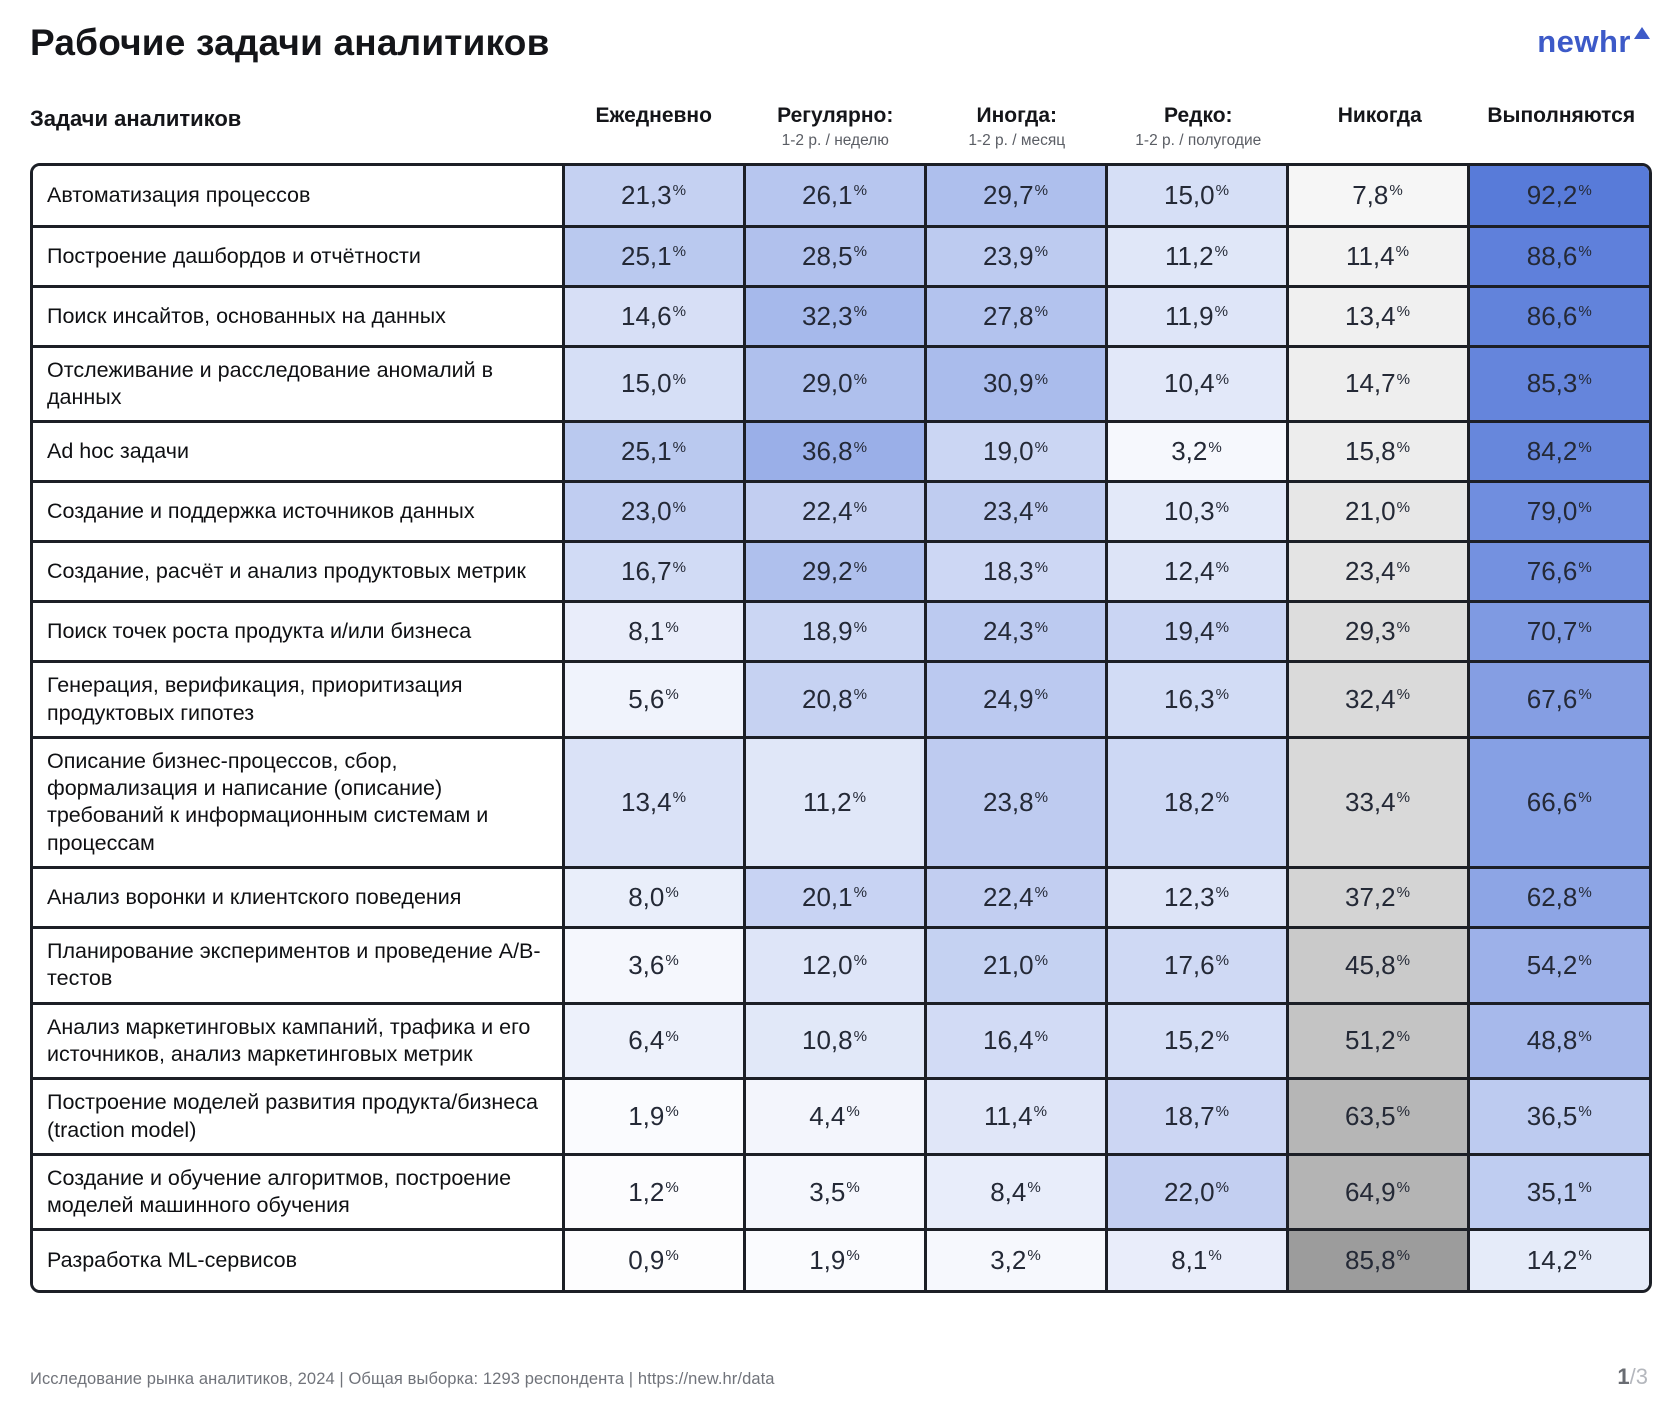 The height and width of the screenshot is (1406, 1680). I want to click on value-cell: 29,0%, so click(835, 385).